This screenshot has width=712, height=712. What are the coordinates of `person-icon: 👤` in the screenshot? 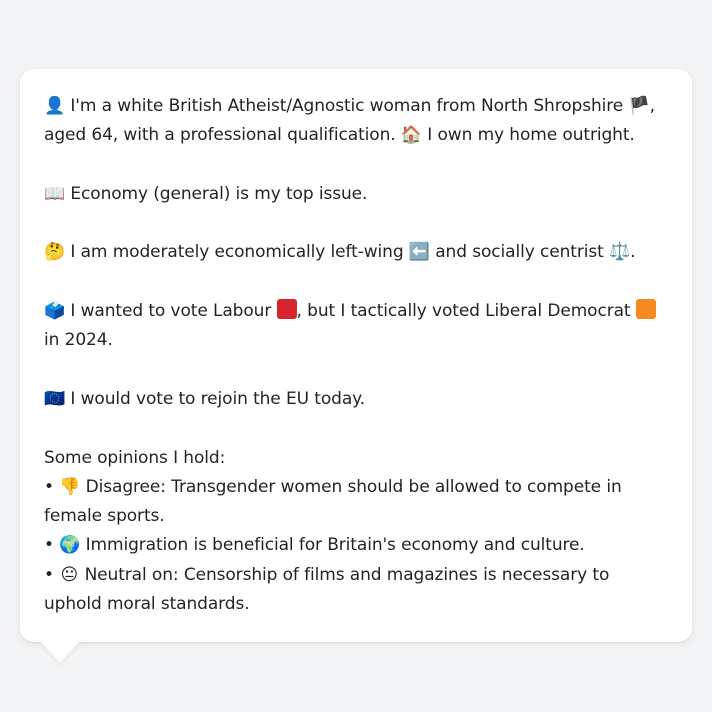 It's located at (55, 106).